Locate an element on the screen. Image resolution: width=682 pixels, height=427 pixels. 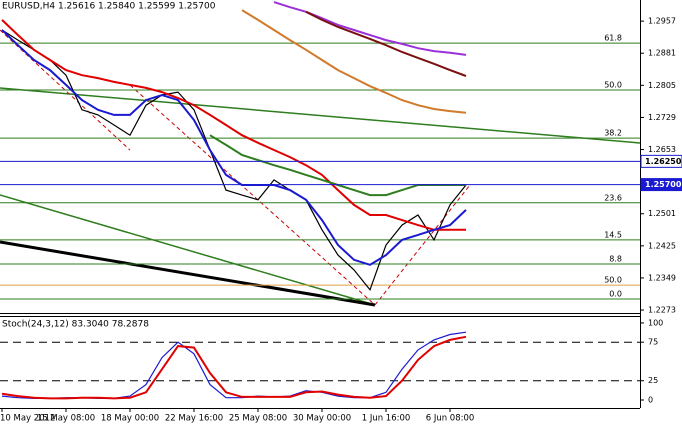
y-tick-label: 1.2273 is located at coordinates (662, 310).